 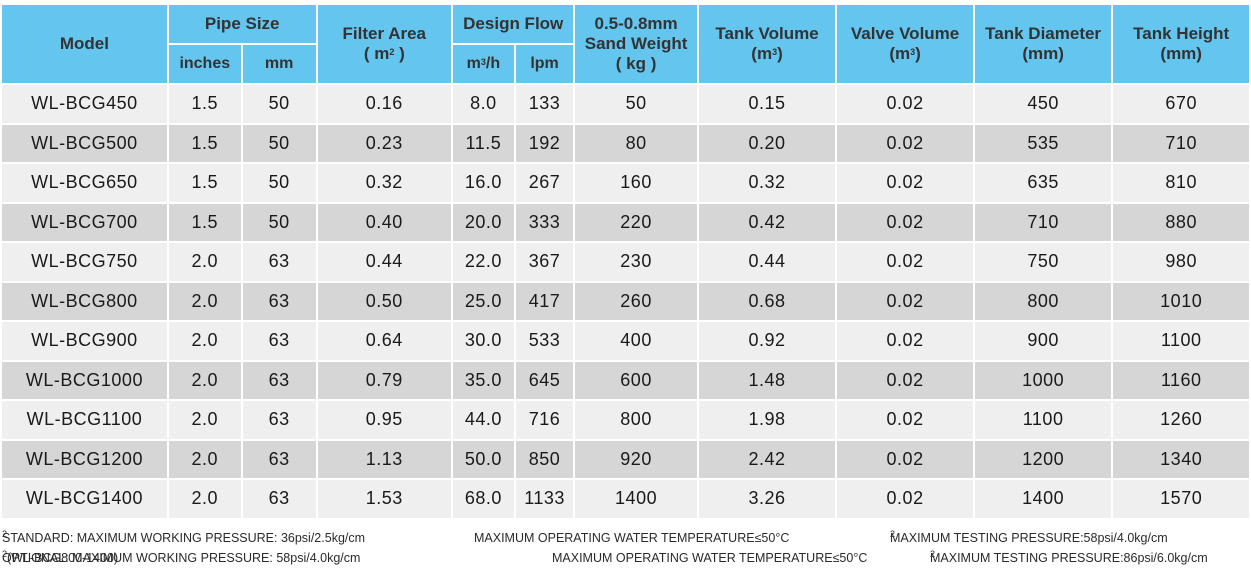 What do you see at coordinates (483, 341) in the screenshot?
I see `flow-m3h-cell: 30.0` at bounding box center [483, 341].